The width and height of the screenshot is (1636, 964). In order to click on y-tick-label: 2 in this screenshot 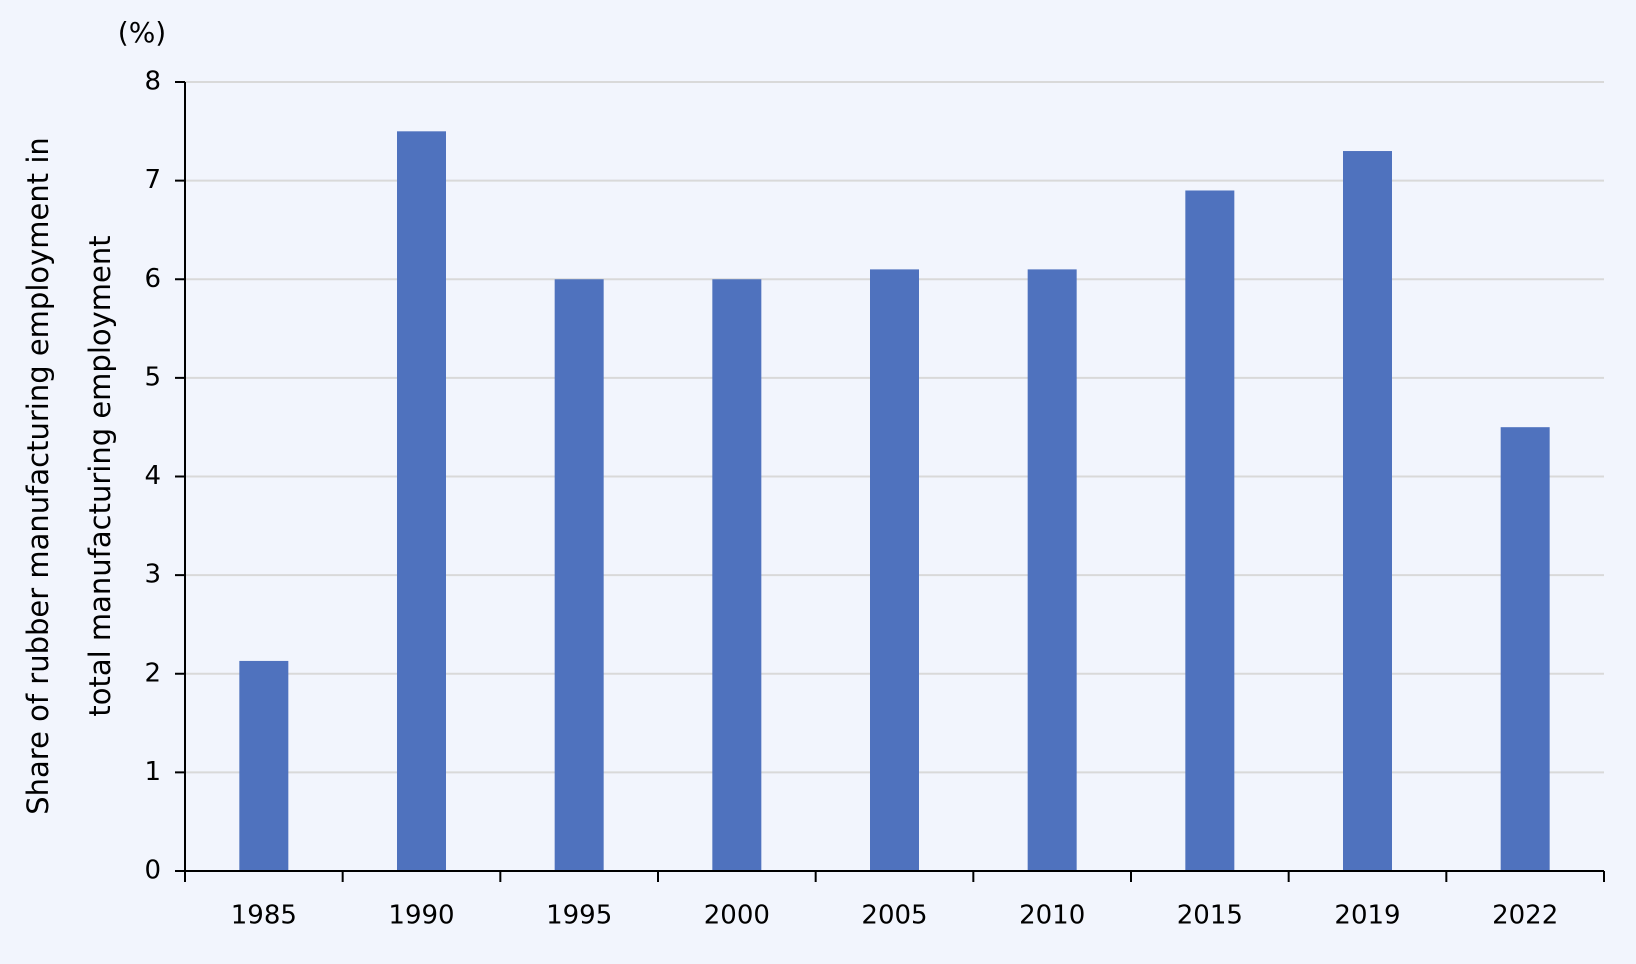, I will do `click(152, 673)`.